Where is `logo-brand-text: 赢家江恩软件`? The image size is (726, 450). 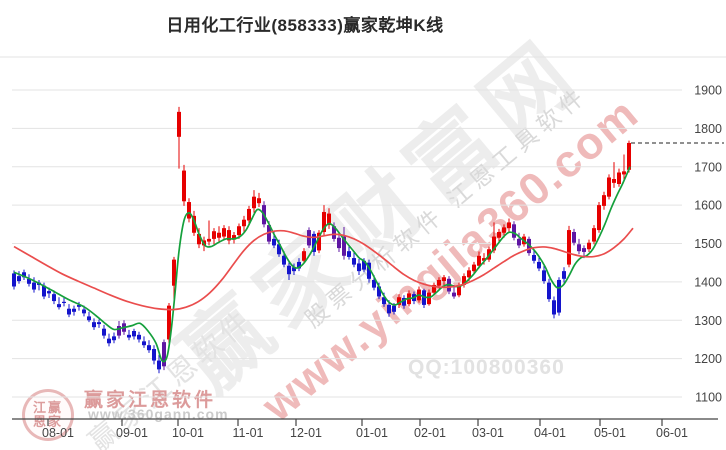
logo-brand-text: 赢家江恩软件 is located at coordinates (150, 400).